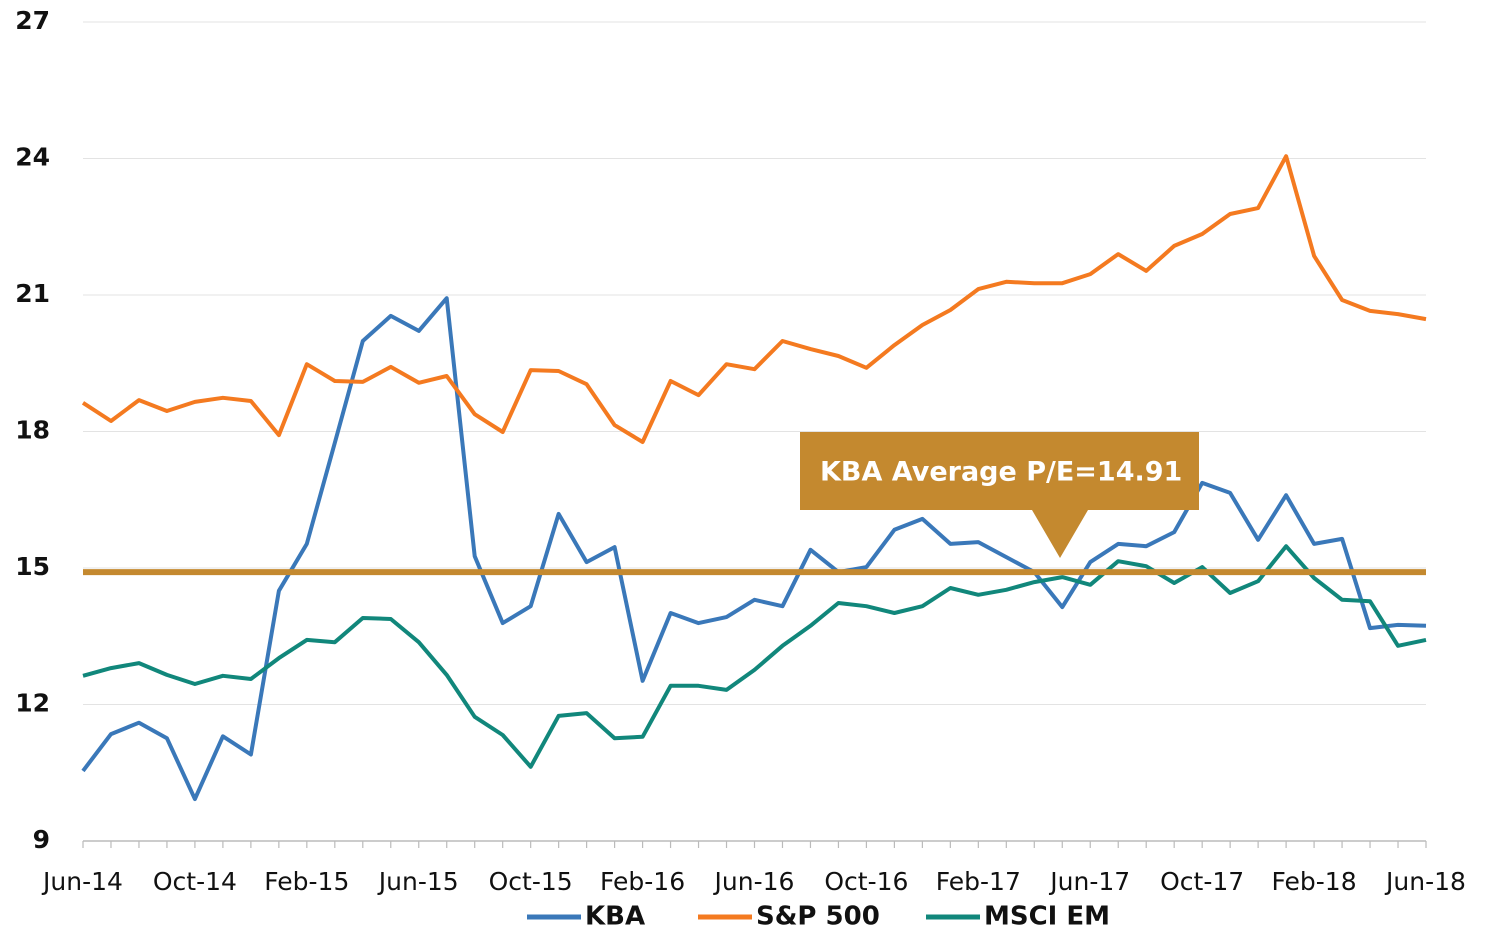  Describe the element at coordinates (306, 881) in the screenshot. I see `x-tick-label: Feb-15` at that location.